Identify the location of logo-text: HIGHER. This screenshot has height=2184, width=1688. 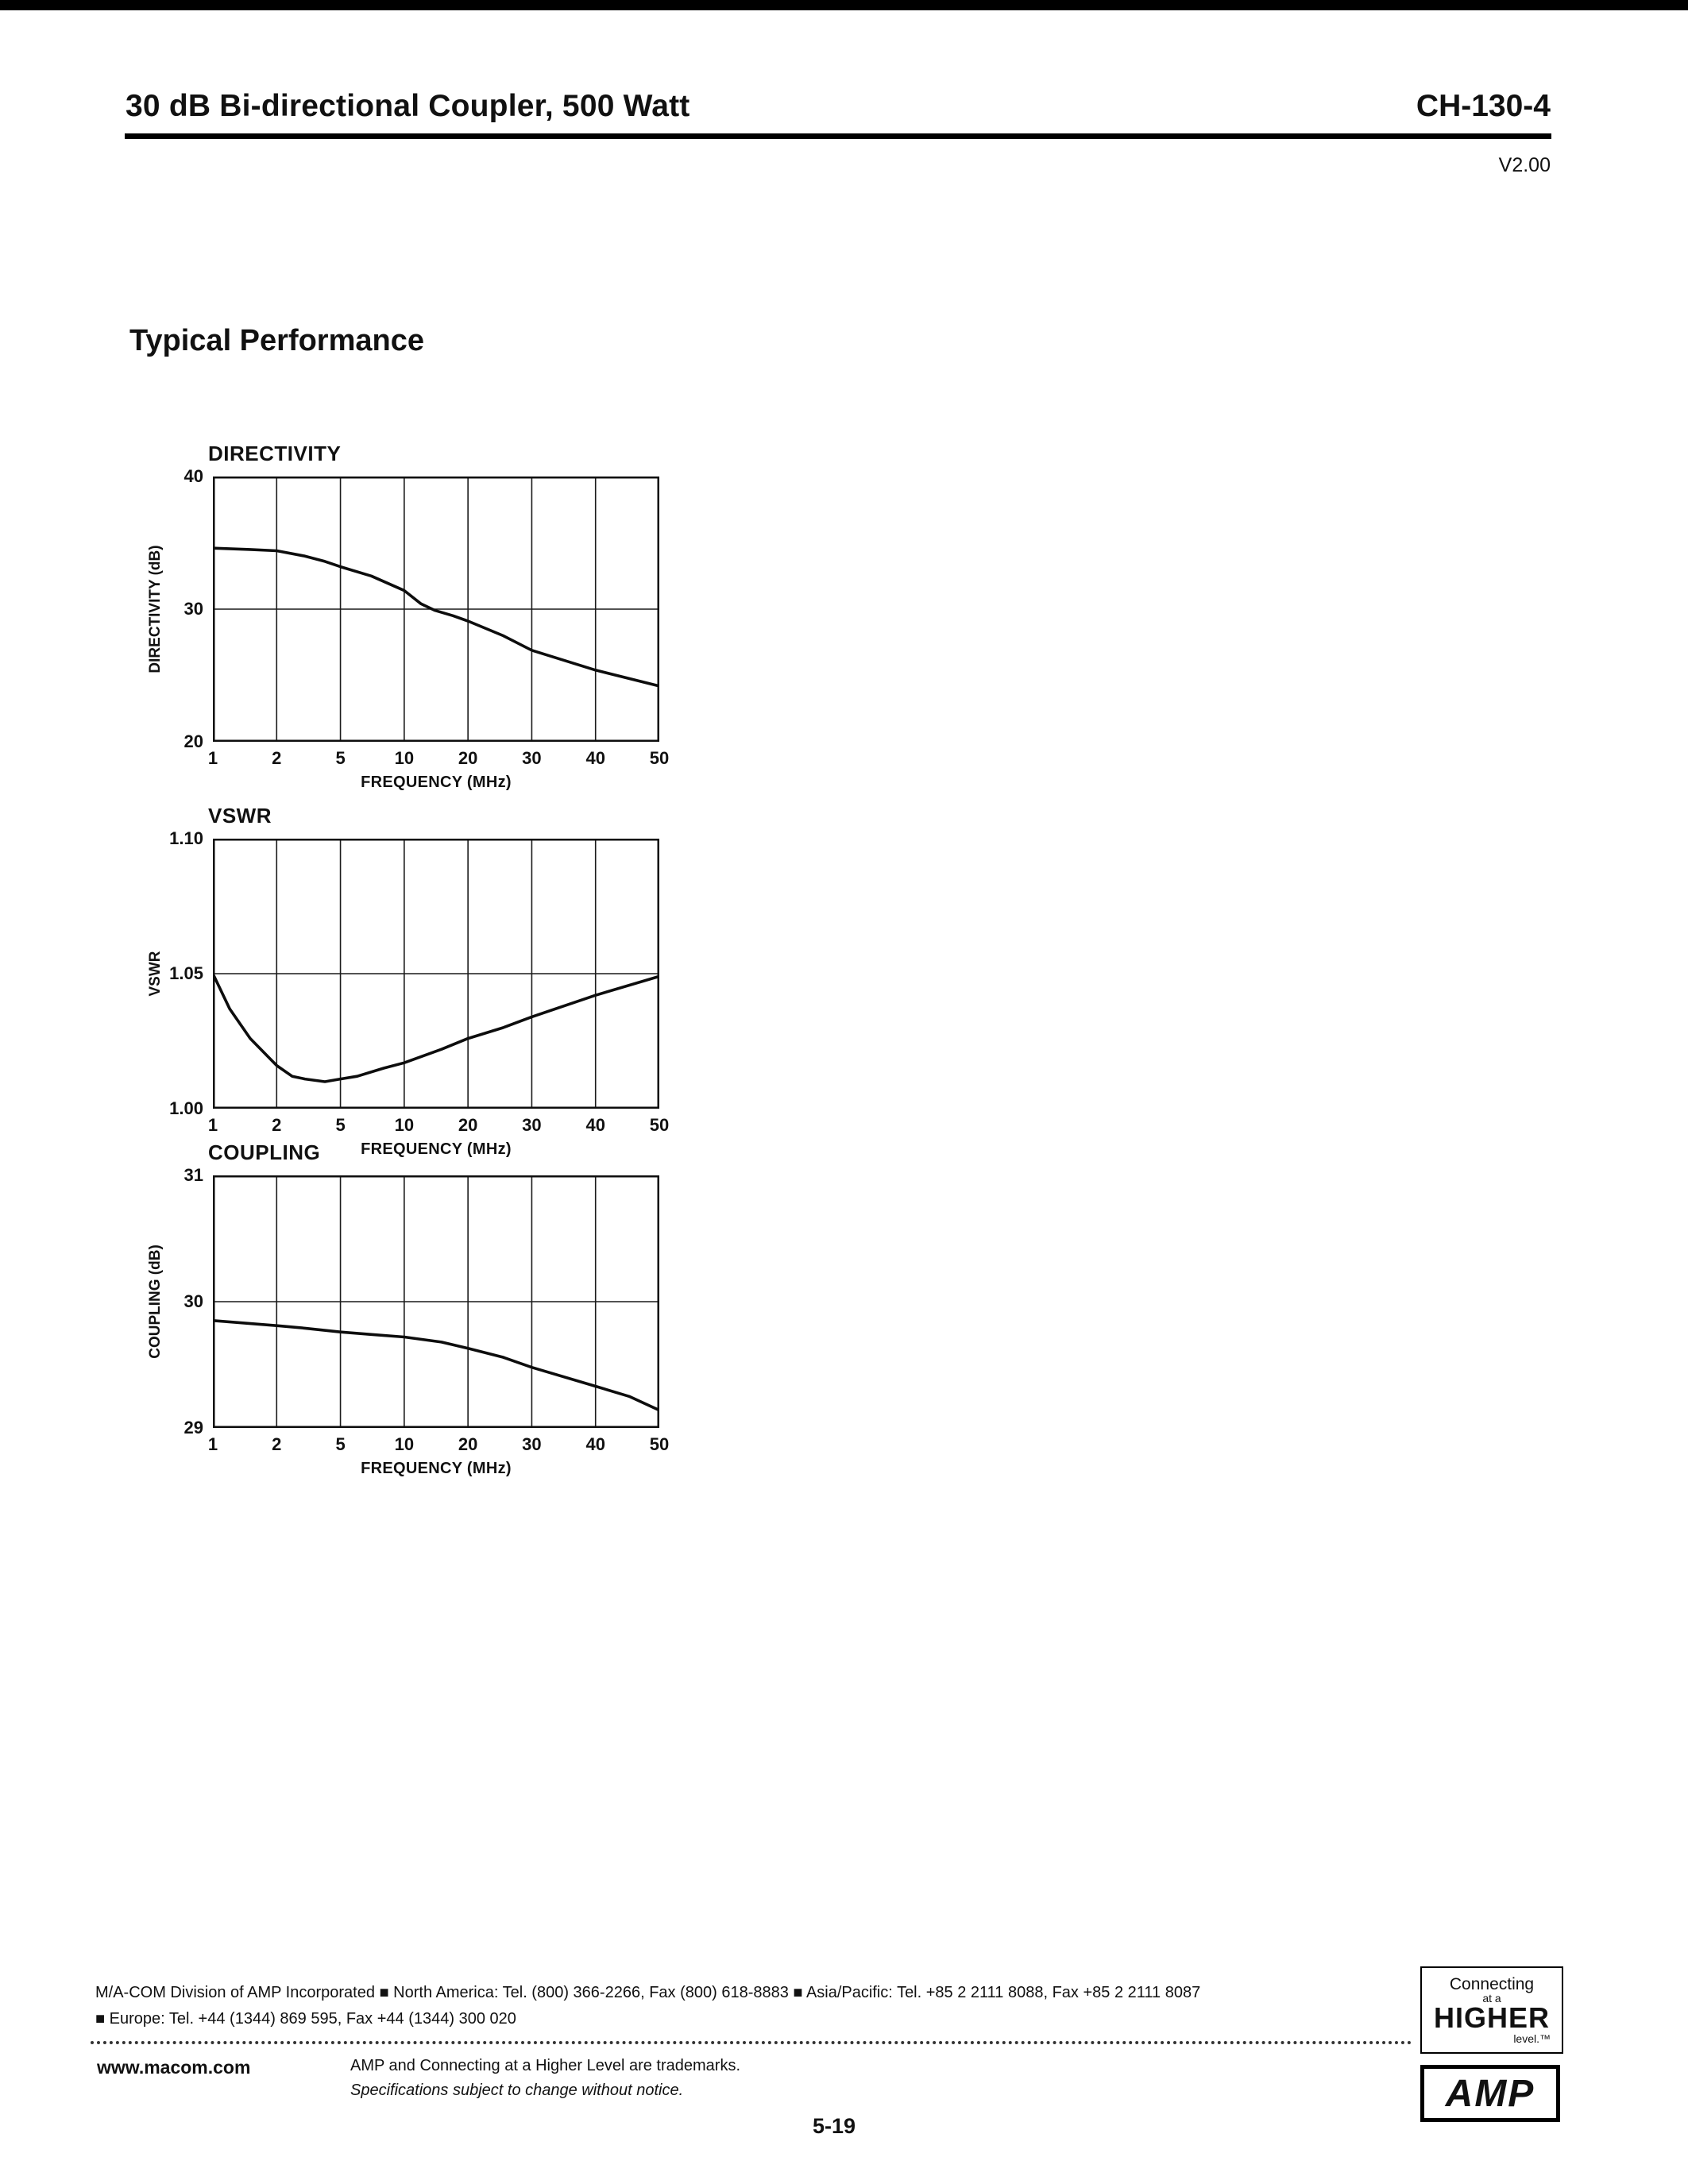
(1492, 2018).